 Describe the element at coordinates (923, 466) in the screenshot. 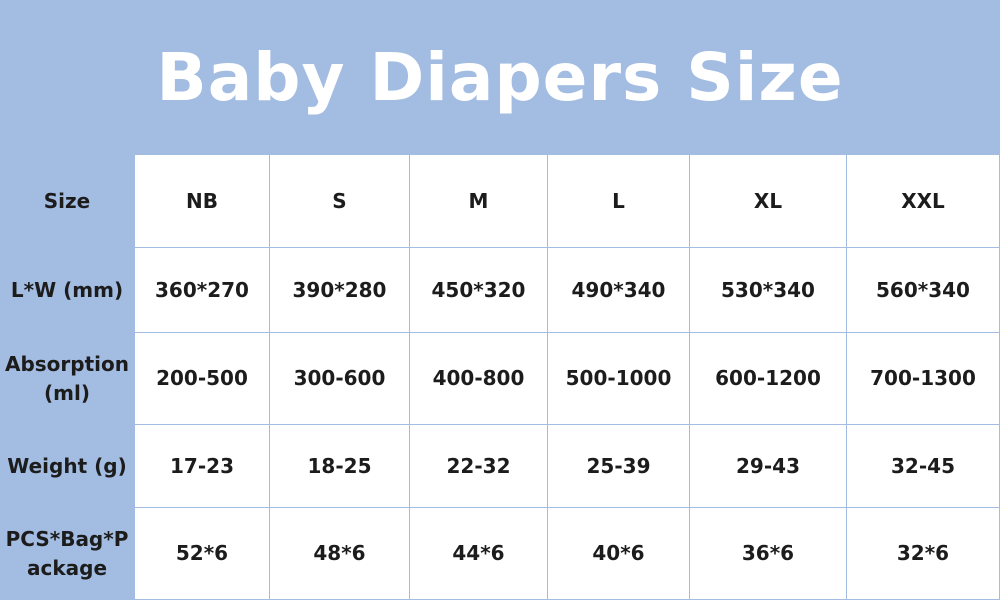

I see `table-cell: 32-45` at that location.